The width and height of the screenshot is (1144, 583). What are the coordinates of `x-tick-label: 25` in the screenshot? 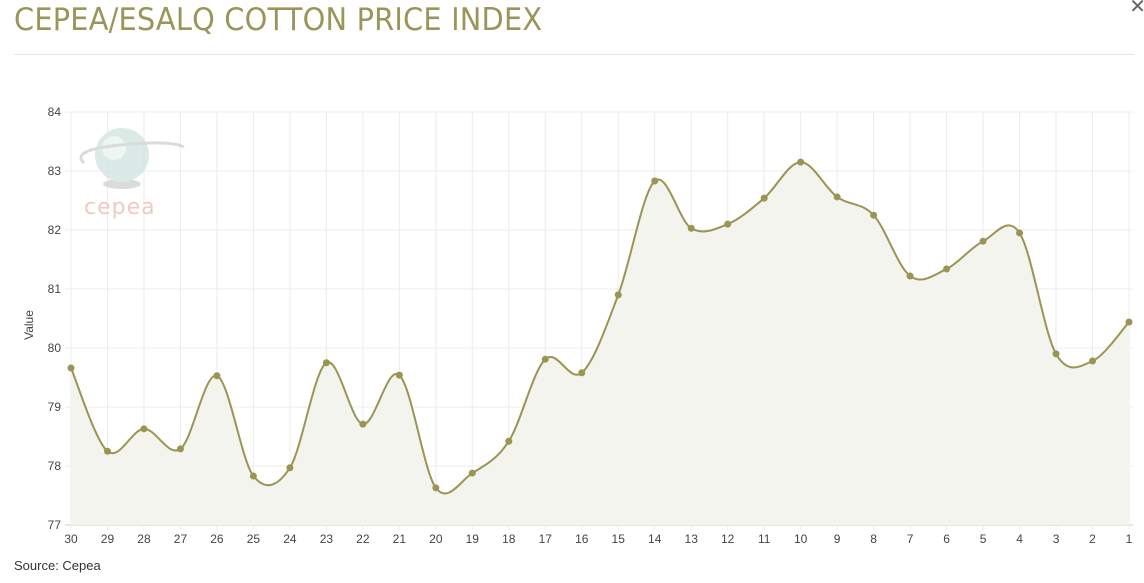 It's located at (254, 539).